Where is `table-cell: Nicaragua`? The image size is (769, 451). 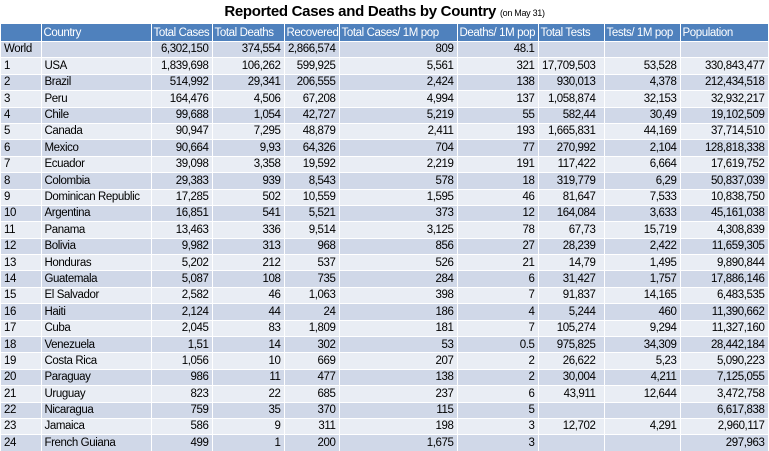 table-cell: Nicaragua is located at coordinates (96, 410).